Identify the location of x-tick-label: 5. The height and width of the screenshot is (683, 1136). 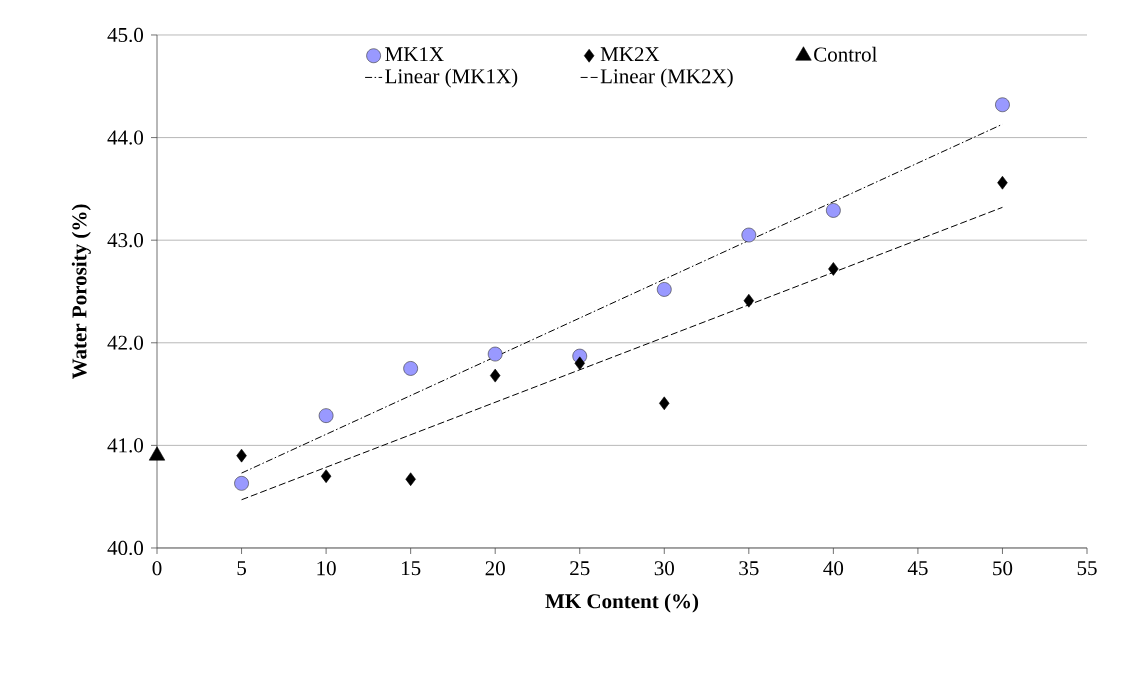
(241, 568).